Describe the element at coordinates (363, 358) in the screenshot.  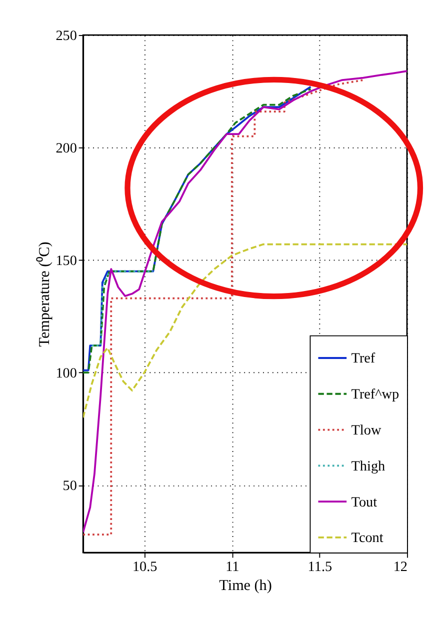
I see `legend-label: Tref` at that location.